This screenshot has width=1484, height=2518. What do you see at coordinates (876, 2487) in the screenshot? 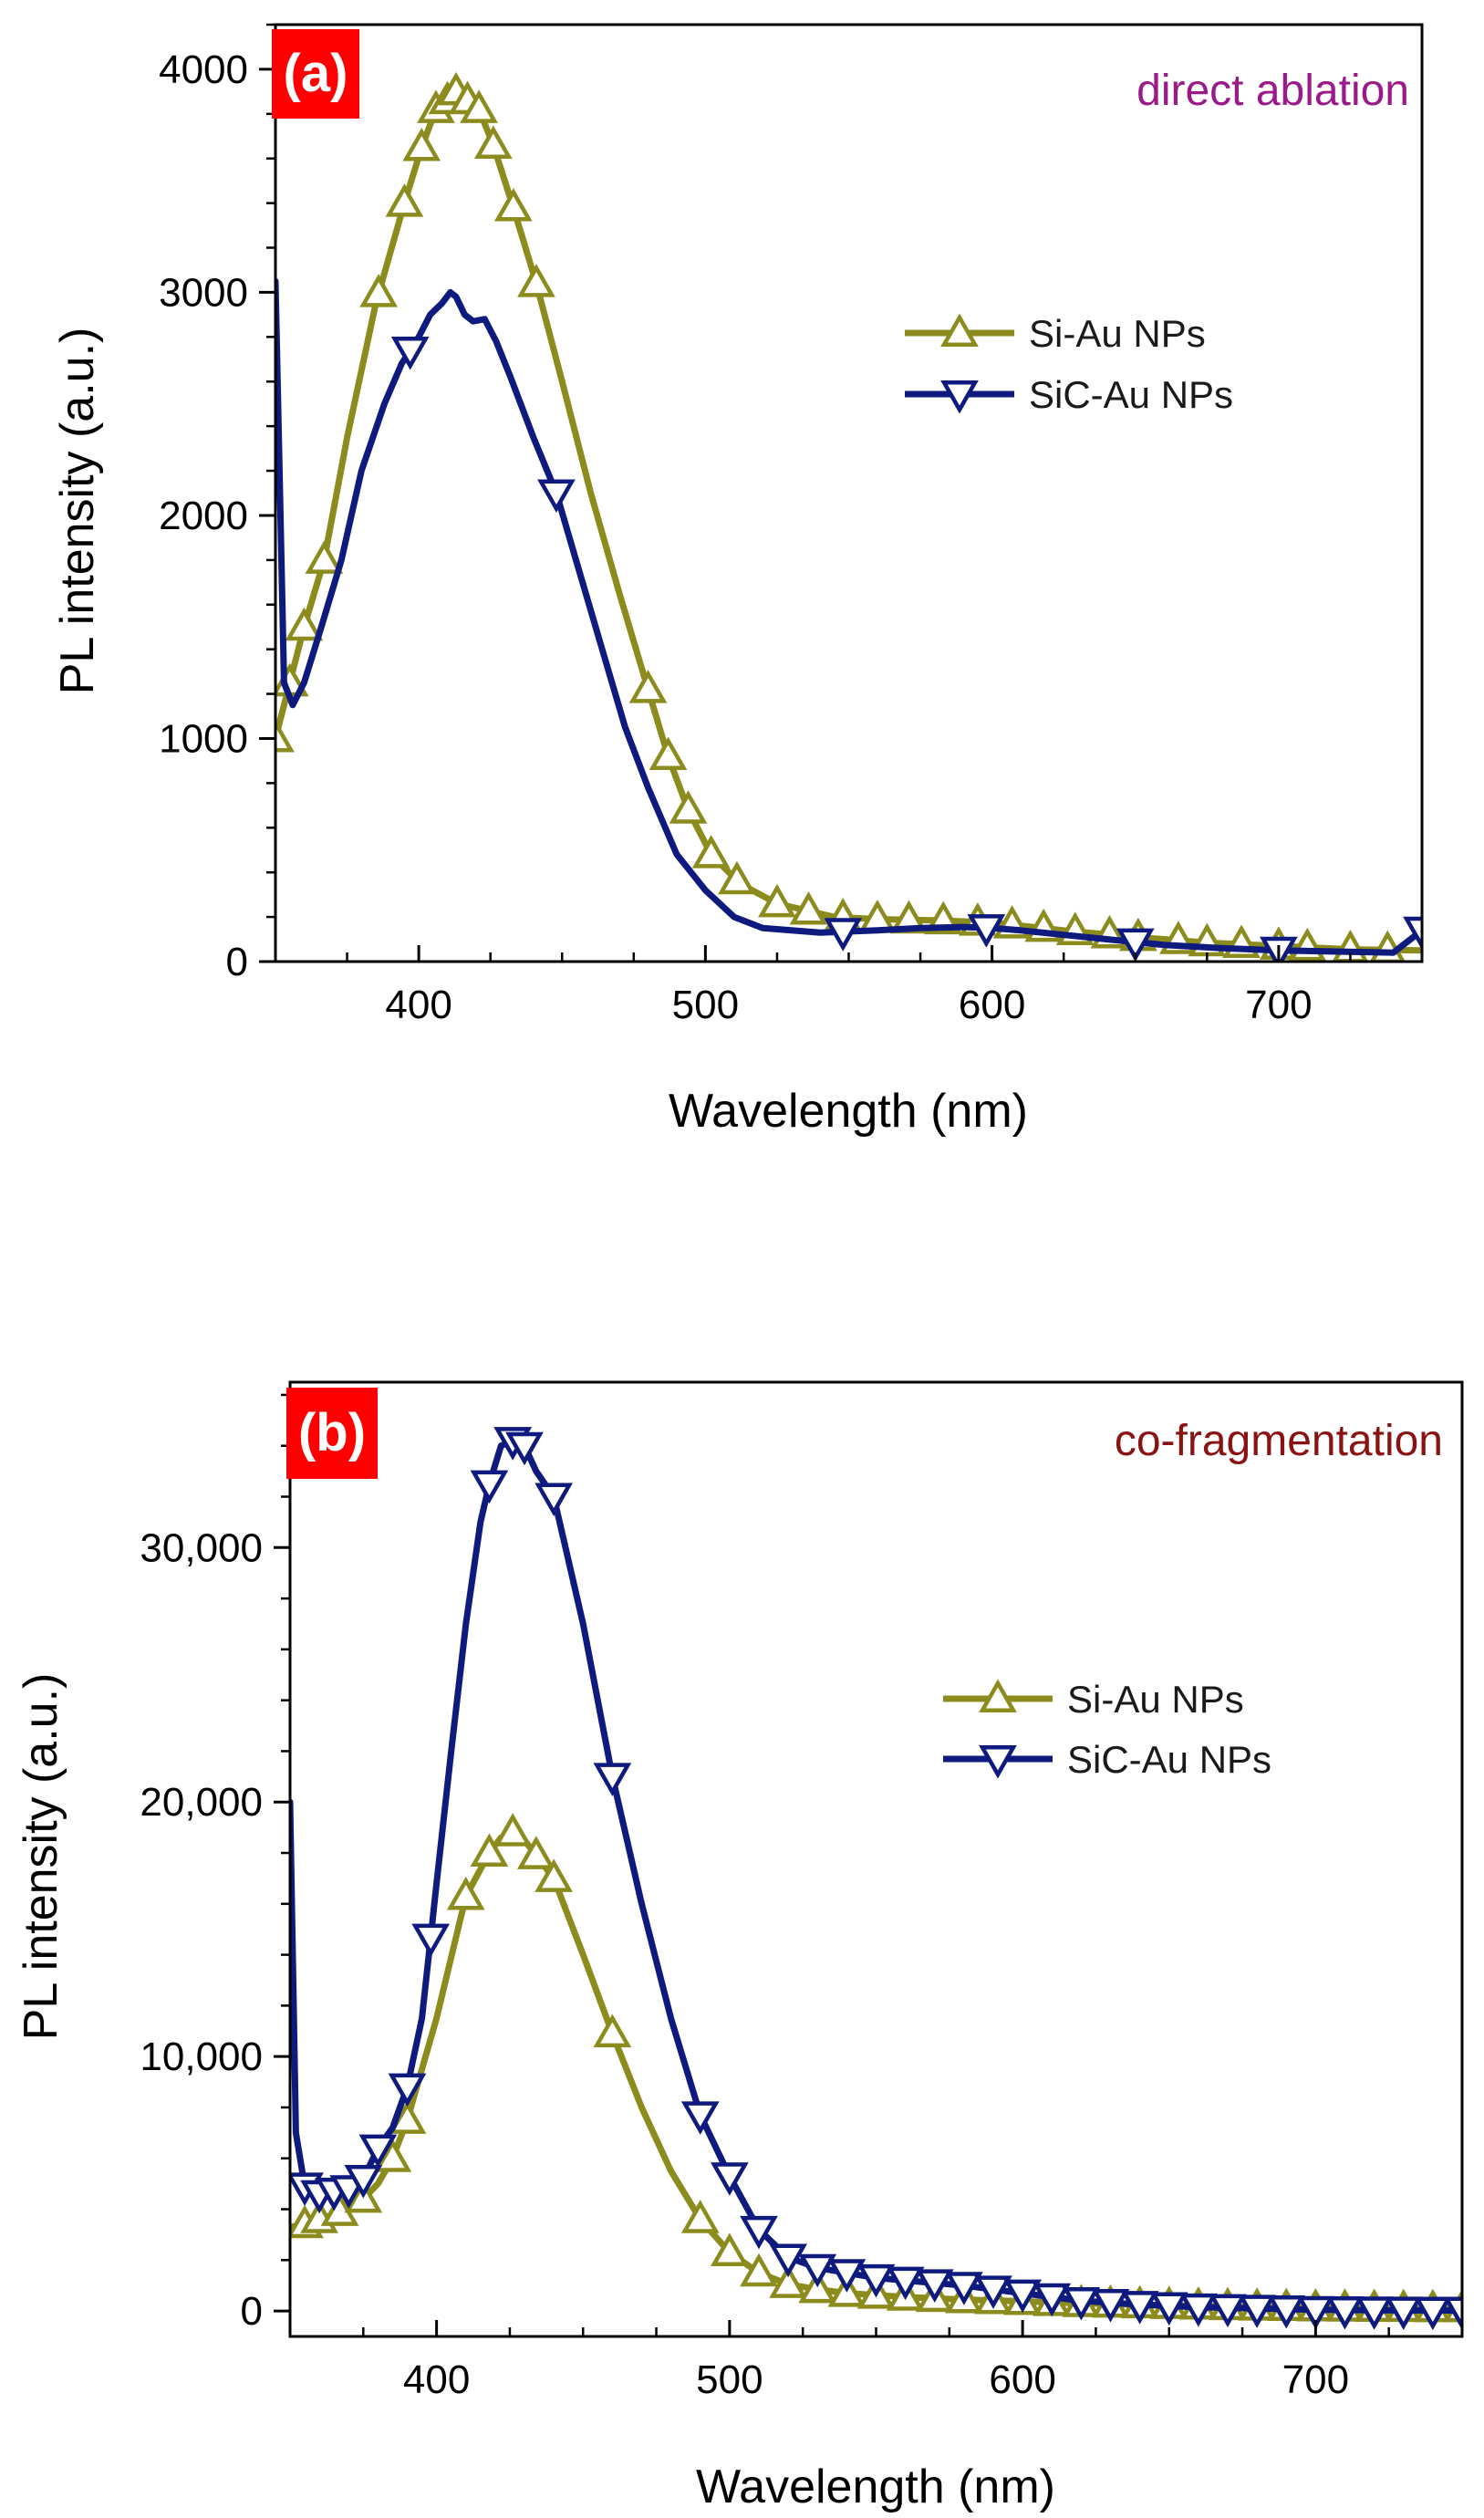
I see `panel-b-xlabel: Wavelength (nm)` at bounding box center [876, 2487].